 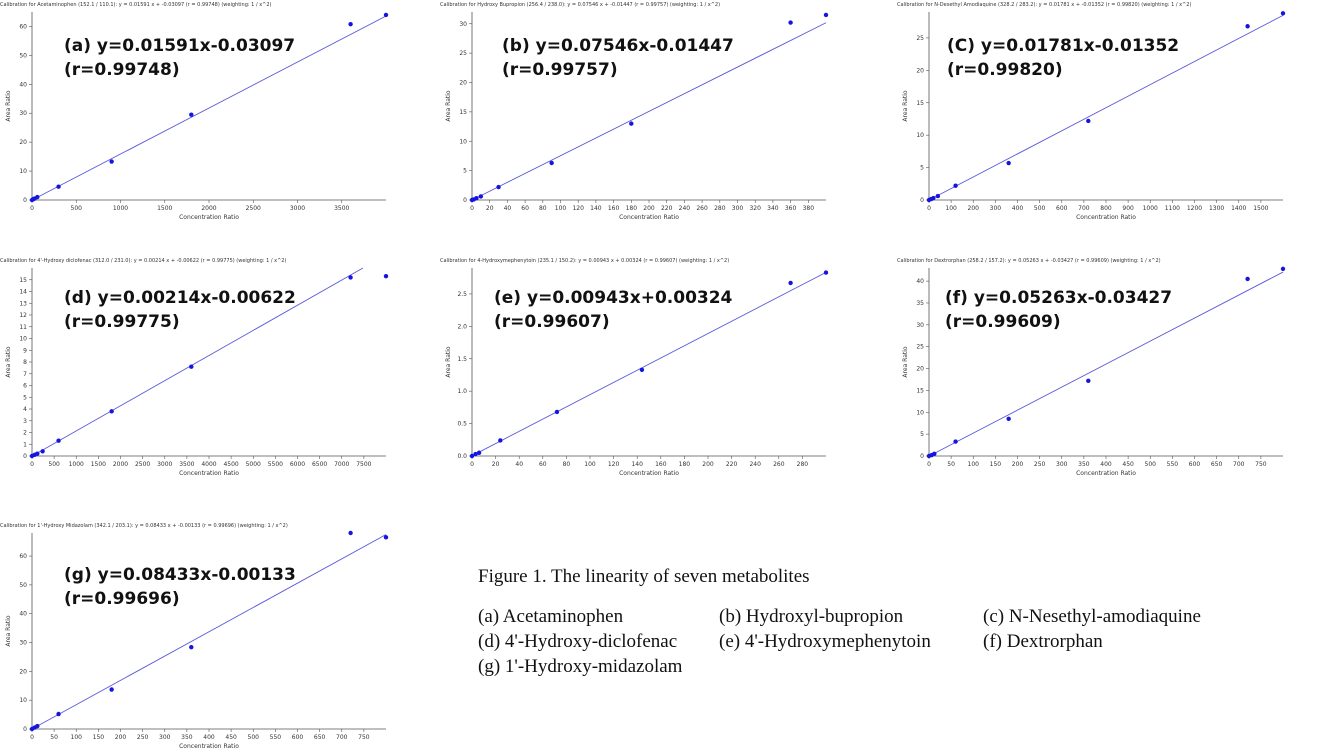 What do you see at coordinates (463, 53) in the screenshot?
I see `y-tick-label: 25` at bounding box center [463, 53].